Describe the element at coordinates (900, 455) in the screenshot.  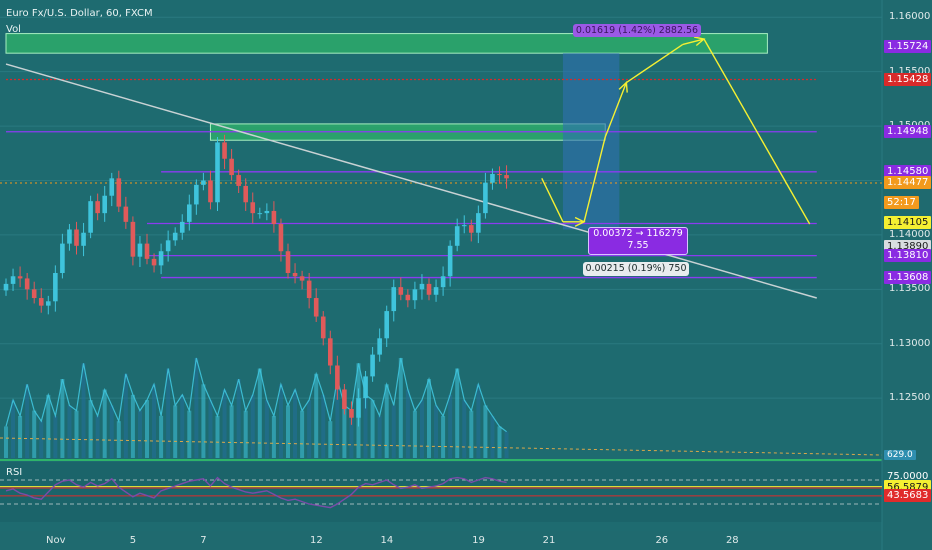
I see `volume-axis-tag: 629.0` at that location.